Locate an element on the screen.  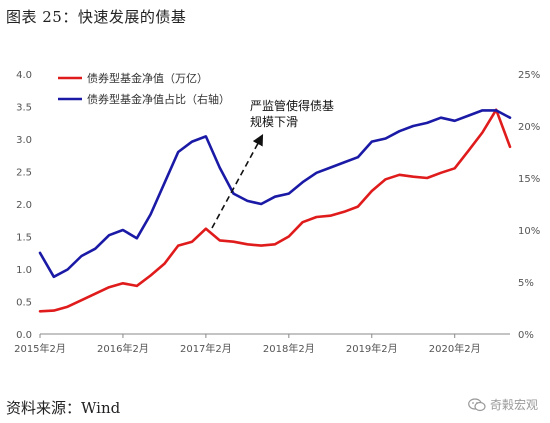
y-left-tick-label: 3.5 is located at coordinates (24, 108).